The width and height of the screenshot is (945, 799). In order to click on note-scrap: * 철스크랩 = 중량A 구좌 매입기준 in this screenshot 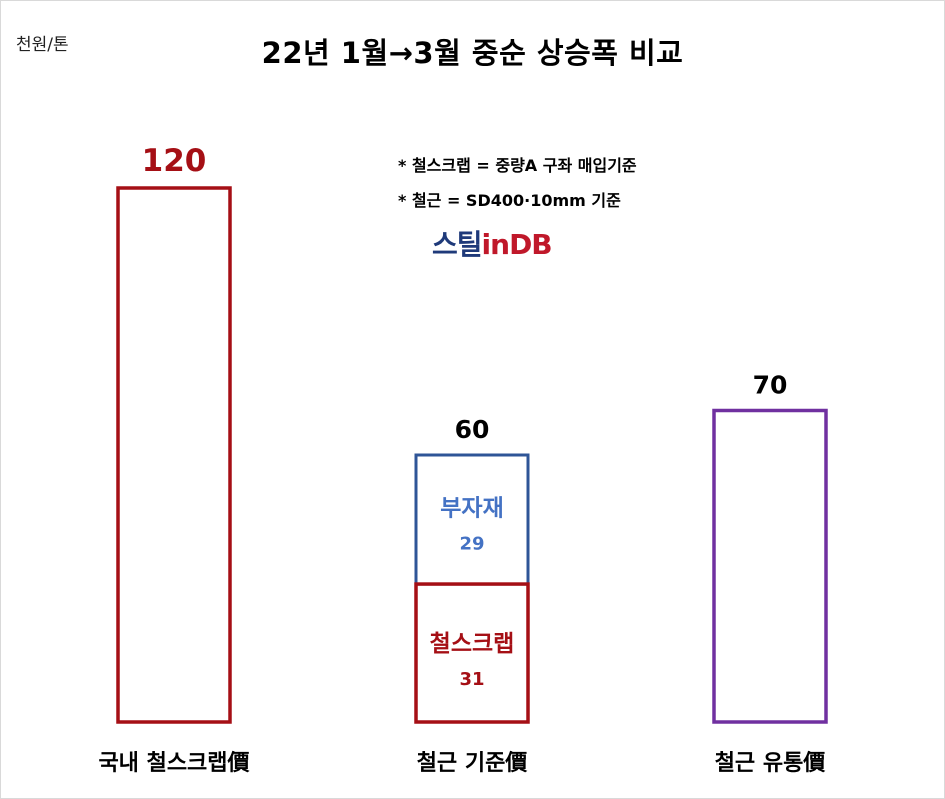, I will do `click(517, 165)`.